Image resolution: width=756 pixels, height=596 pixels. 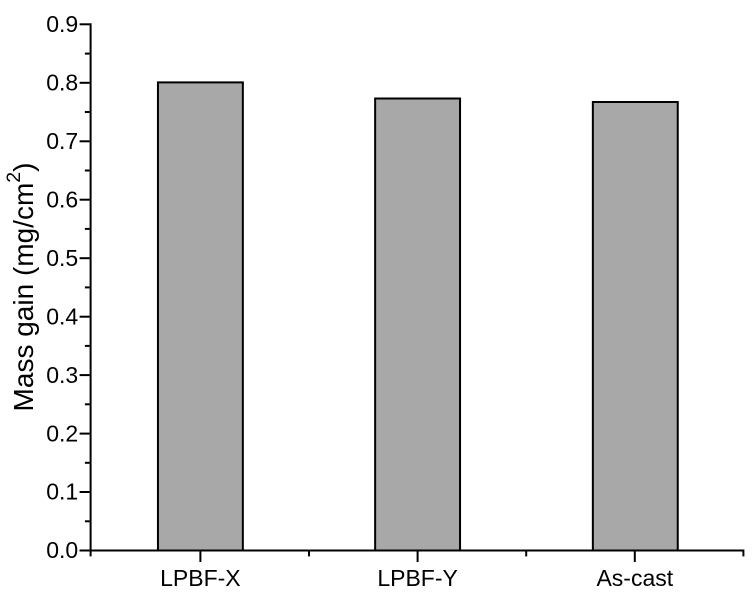 What do you see at coordinates (62, 24) in the screenshot?
I see `svg-text: 0.9` at bounding box center [62, 24].